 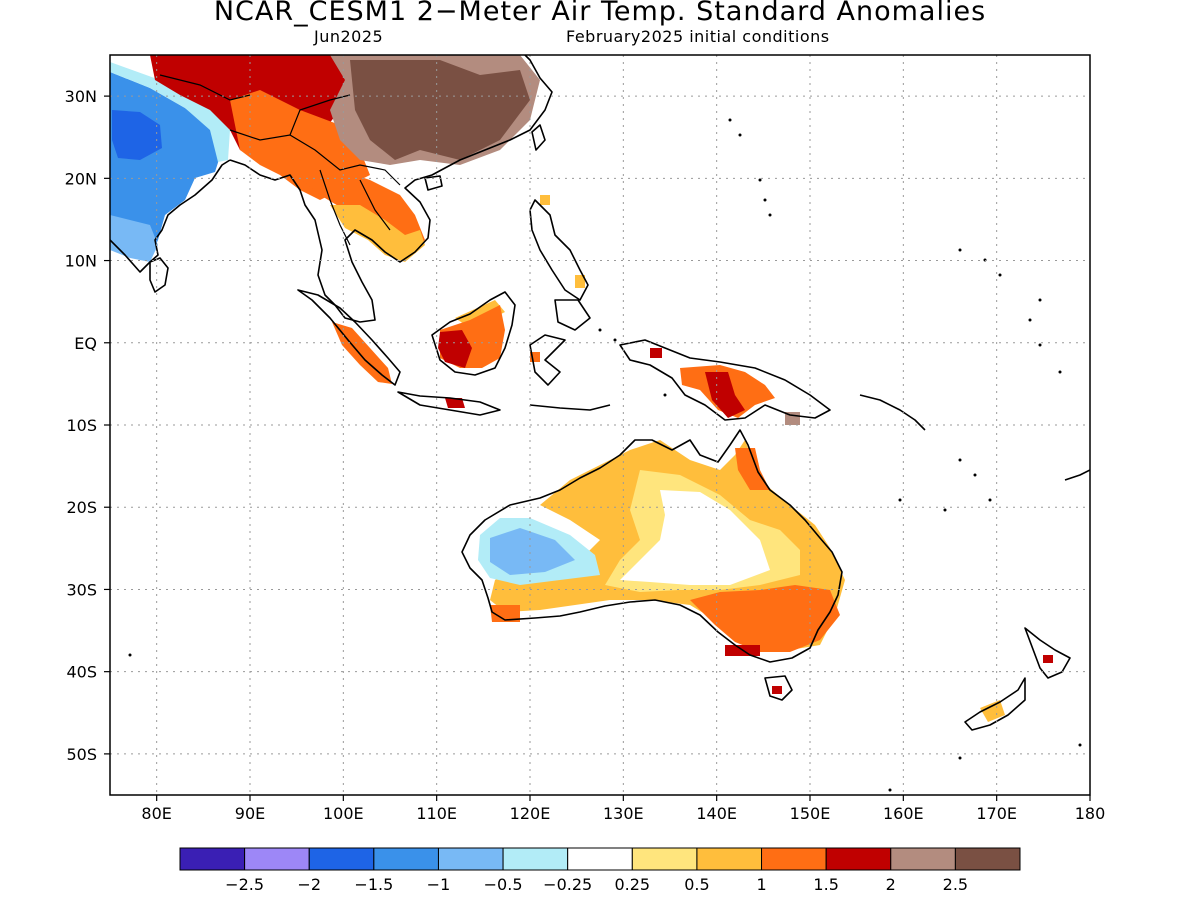 I want to click on taiwan-coastline, so click(x=538, y=137).